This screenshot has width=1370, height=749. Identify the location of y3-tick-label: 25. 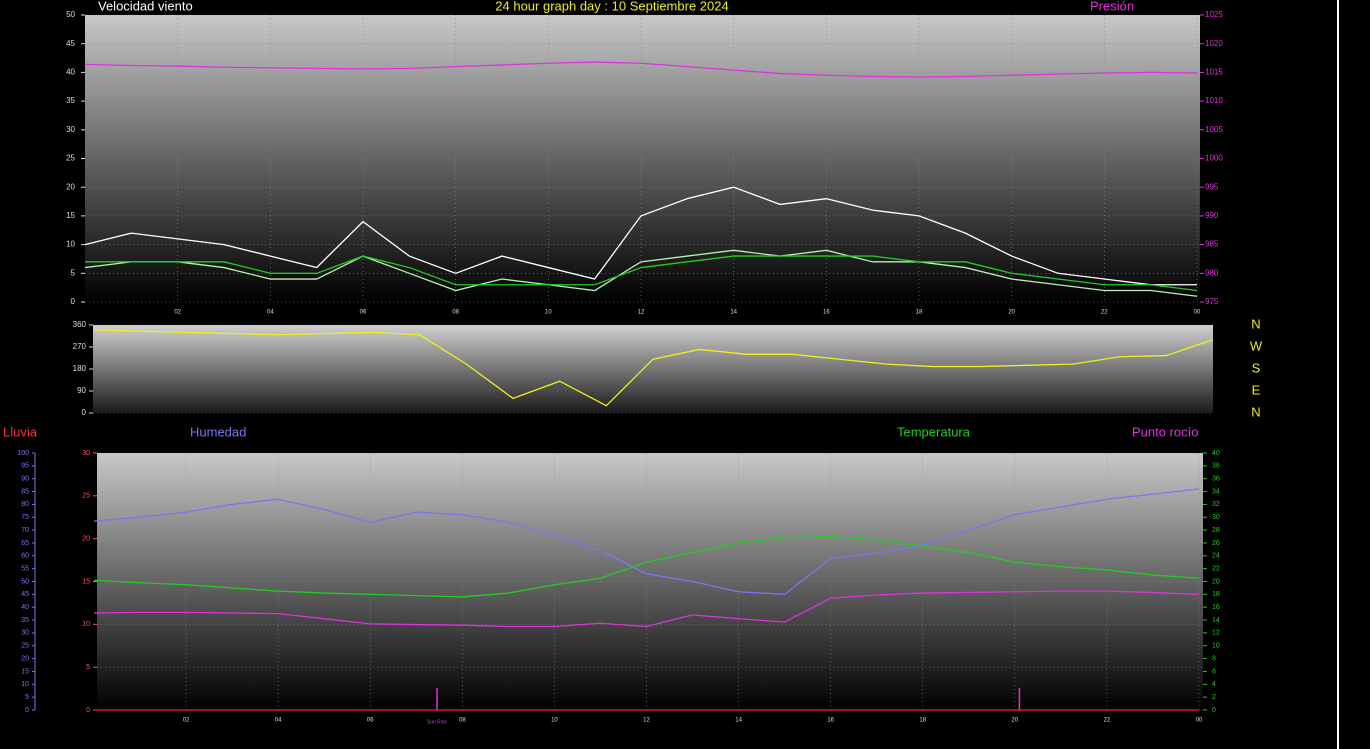
(25, 646).